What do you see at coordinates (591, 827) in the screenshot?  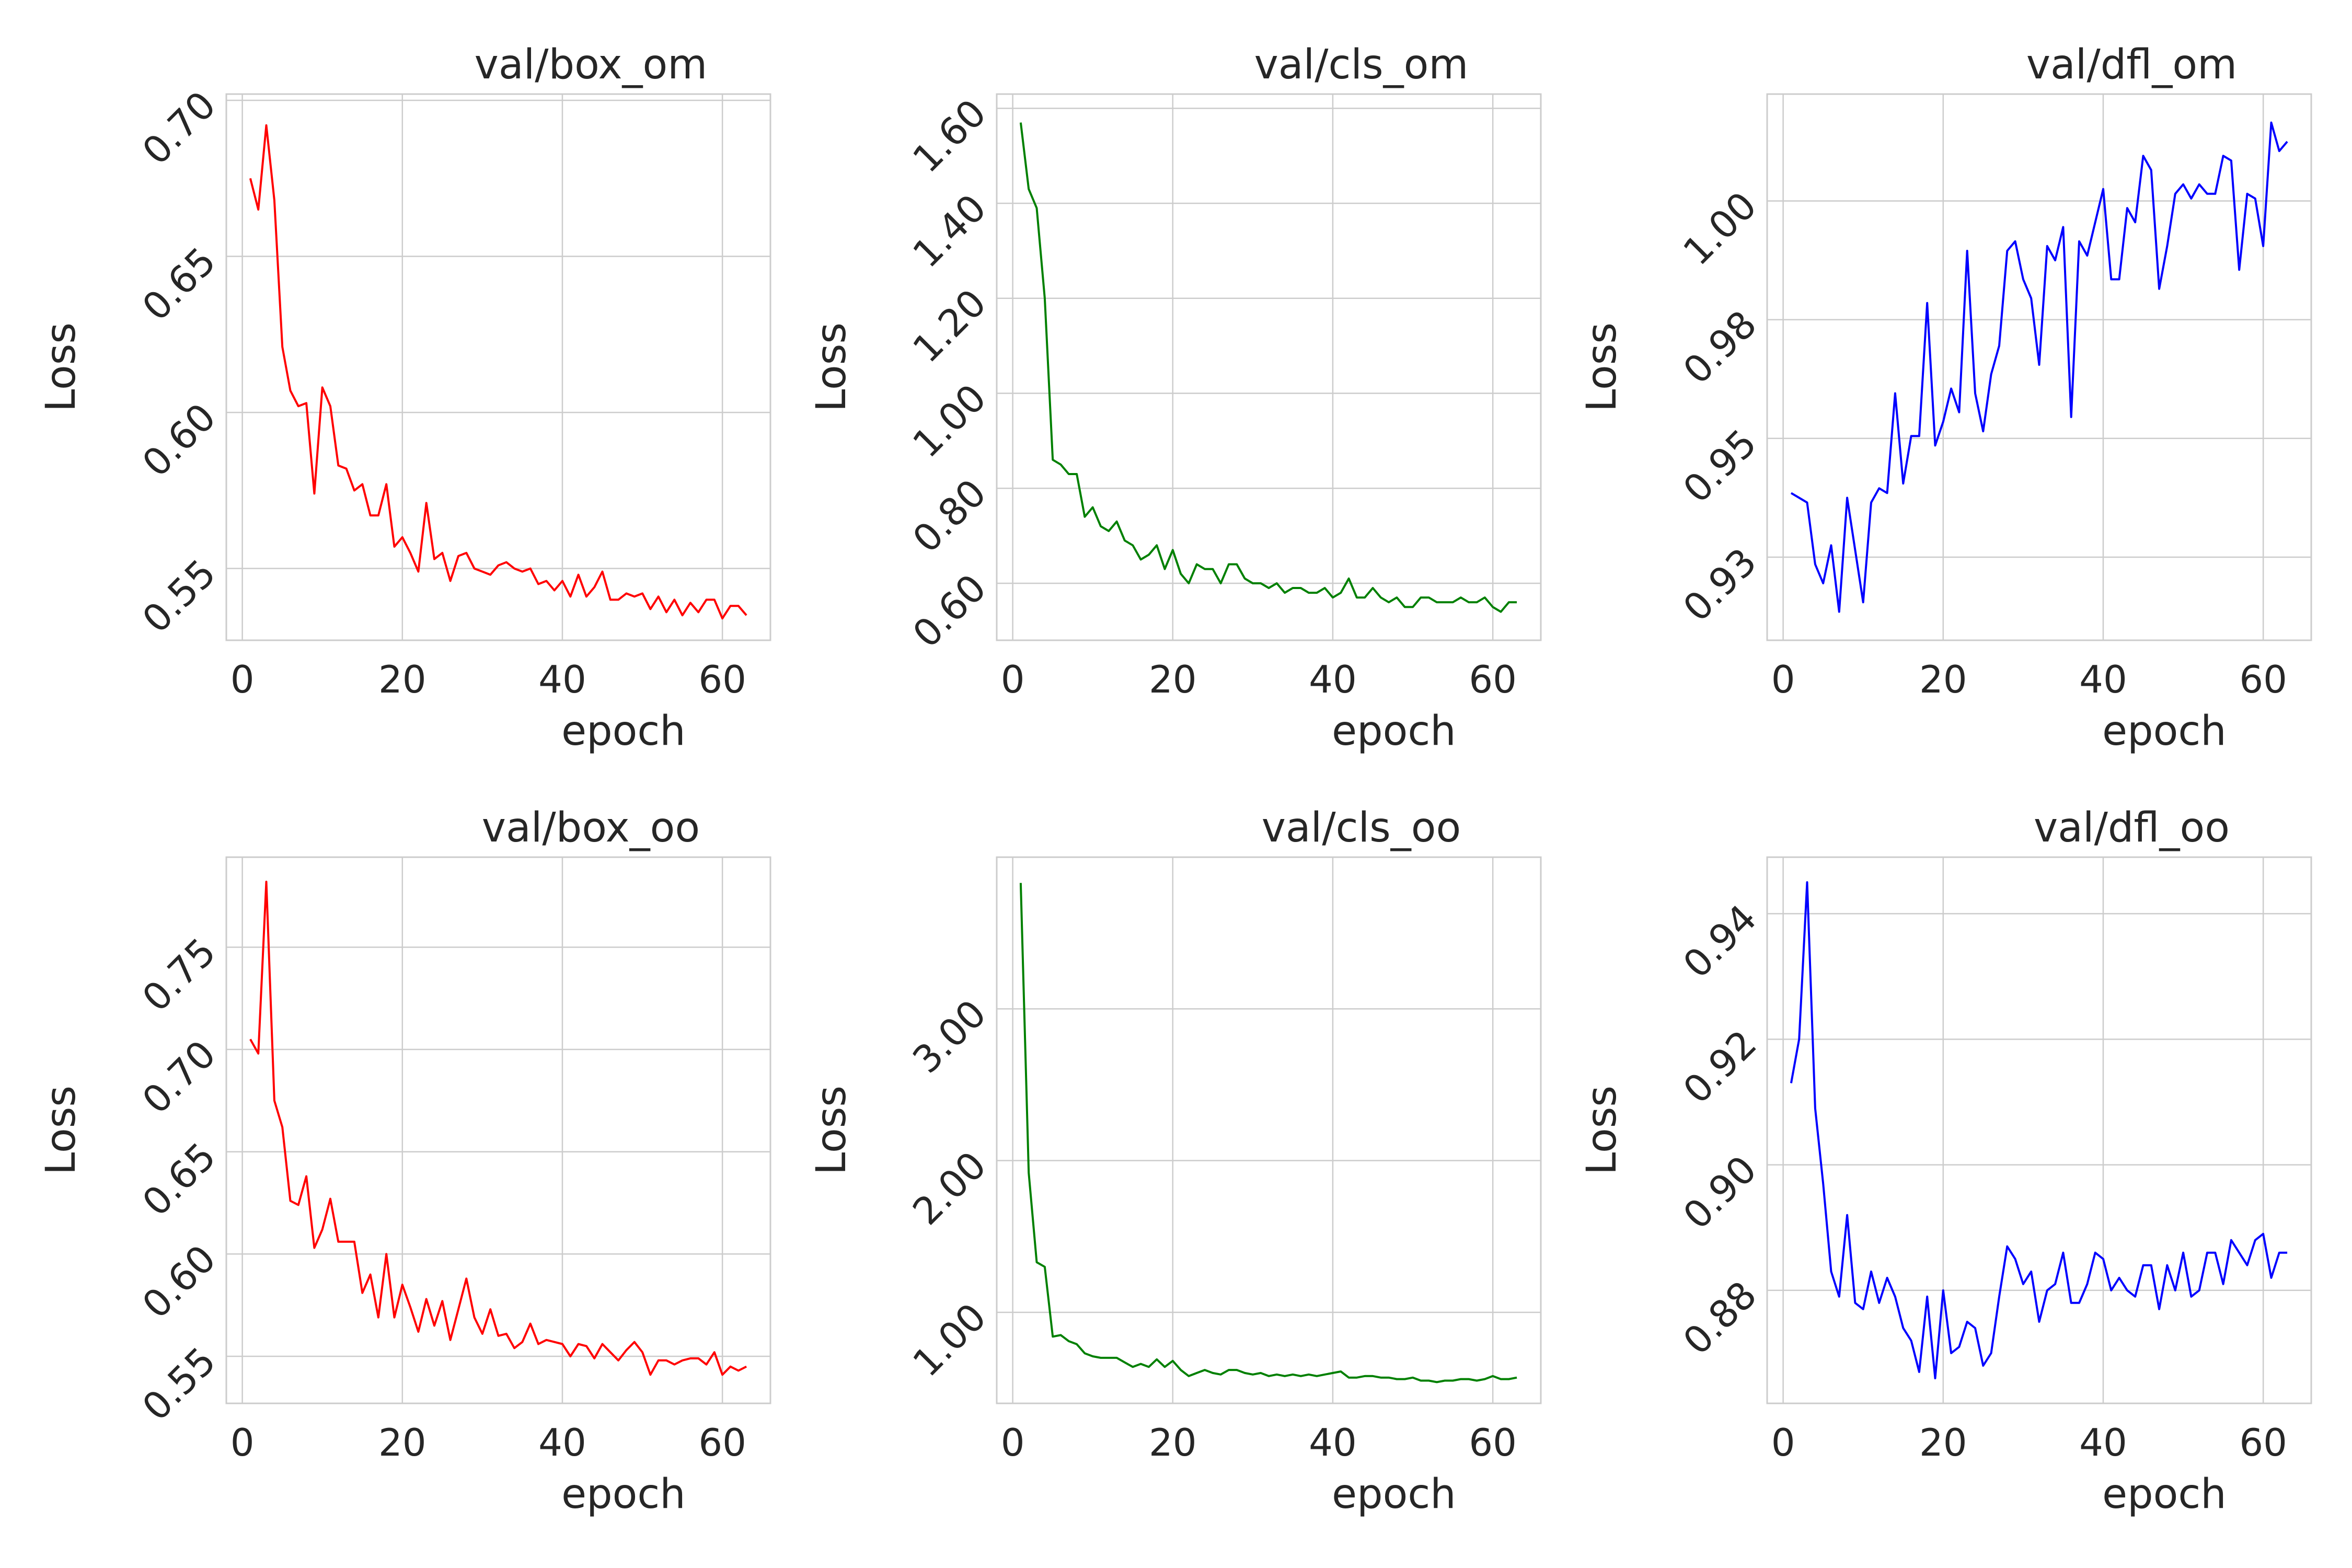 I see `chart-title: val/box_oo` at bounding box center [591, 827].